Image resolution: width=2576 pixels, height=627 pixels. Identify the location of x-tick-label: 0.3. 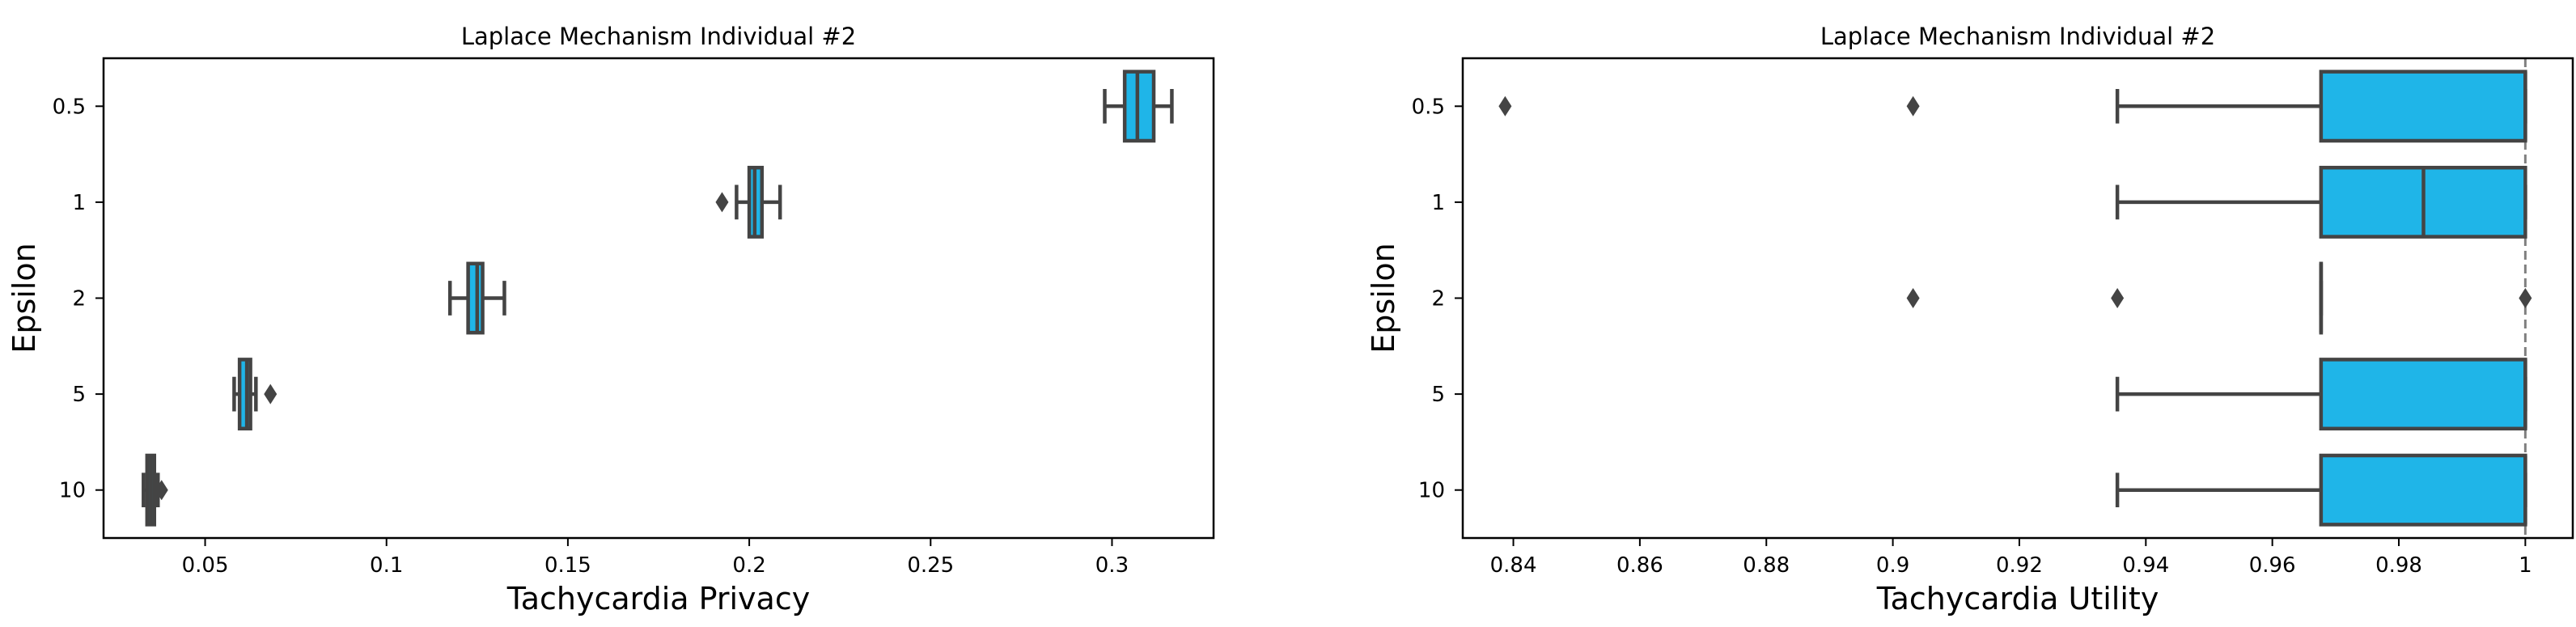
(1112, 565).